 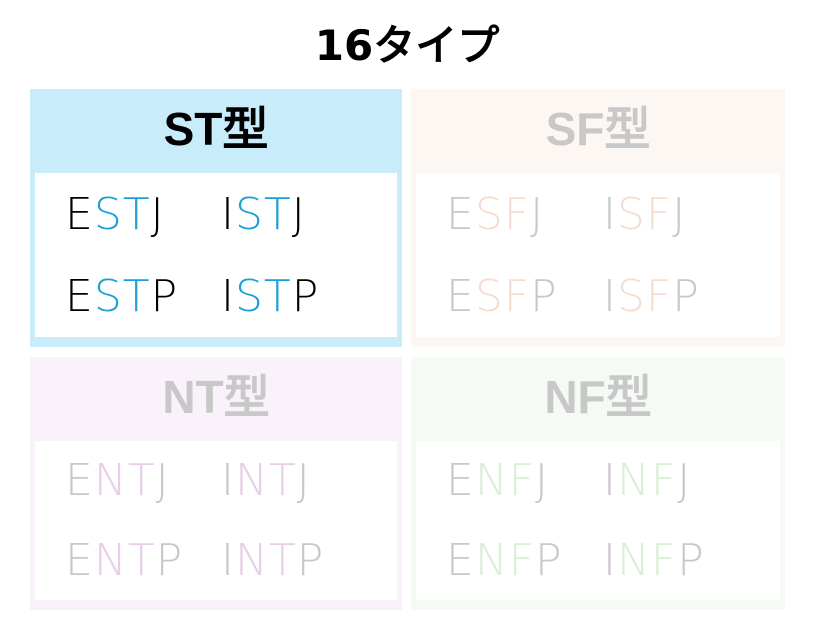 What do you see at coordinates (598, 520) in the screenshot?
I see `type-grid: ENFJ INFJ ENFP INFP` at bounding box center [598, 520].